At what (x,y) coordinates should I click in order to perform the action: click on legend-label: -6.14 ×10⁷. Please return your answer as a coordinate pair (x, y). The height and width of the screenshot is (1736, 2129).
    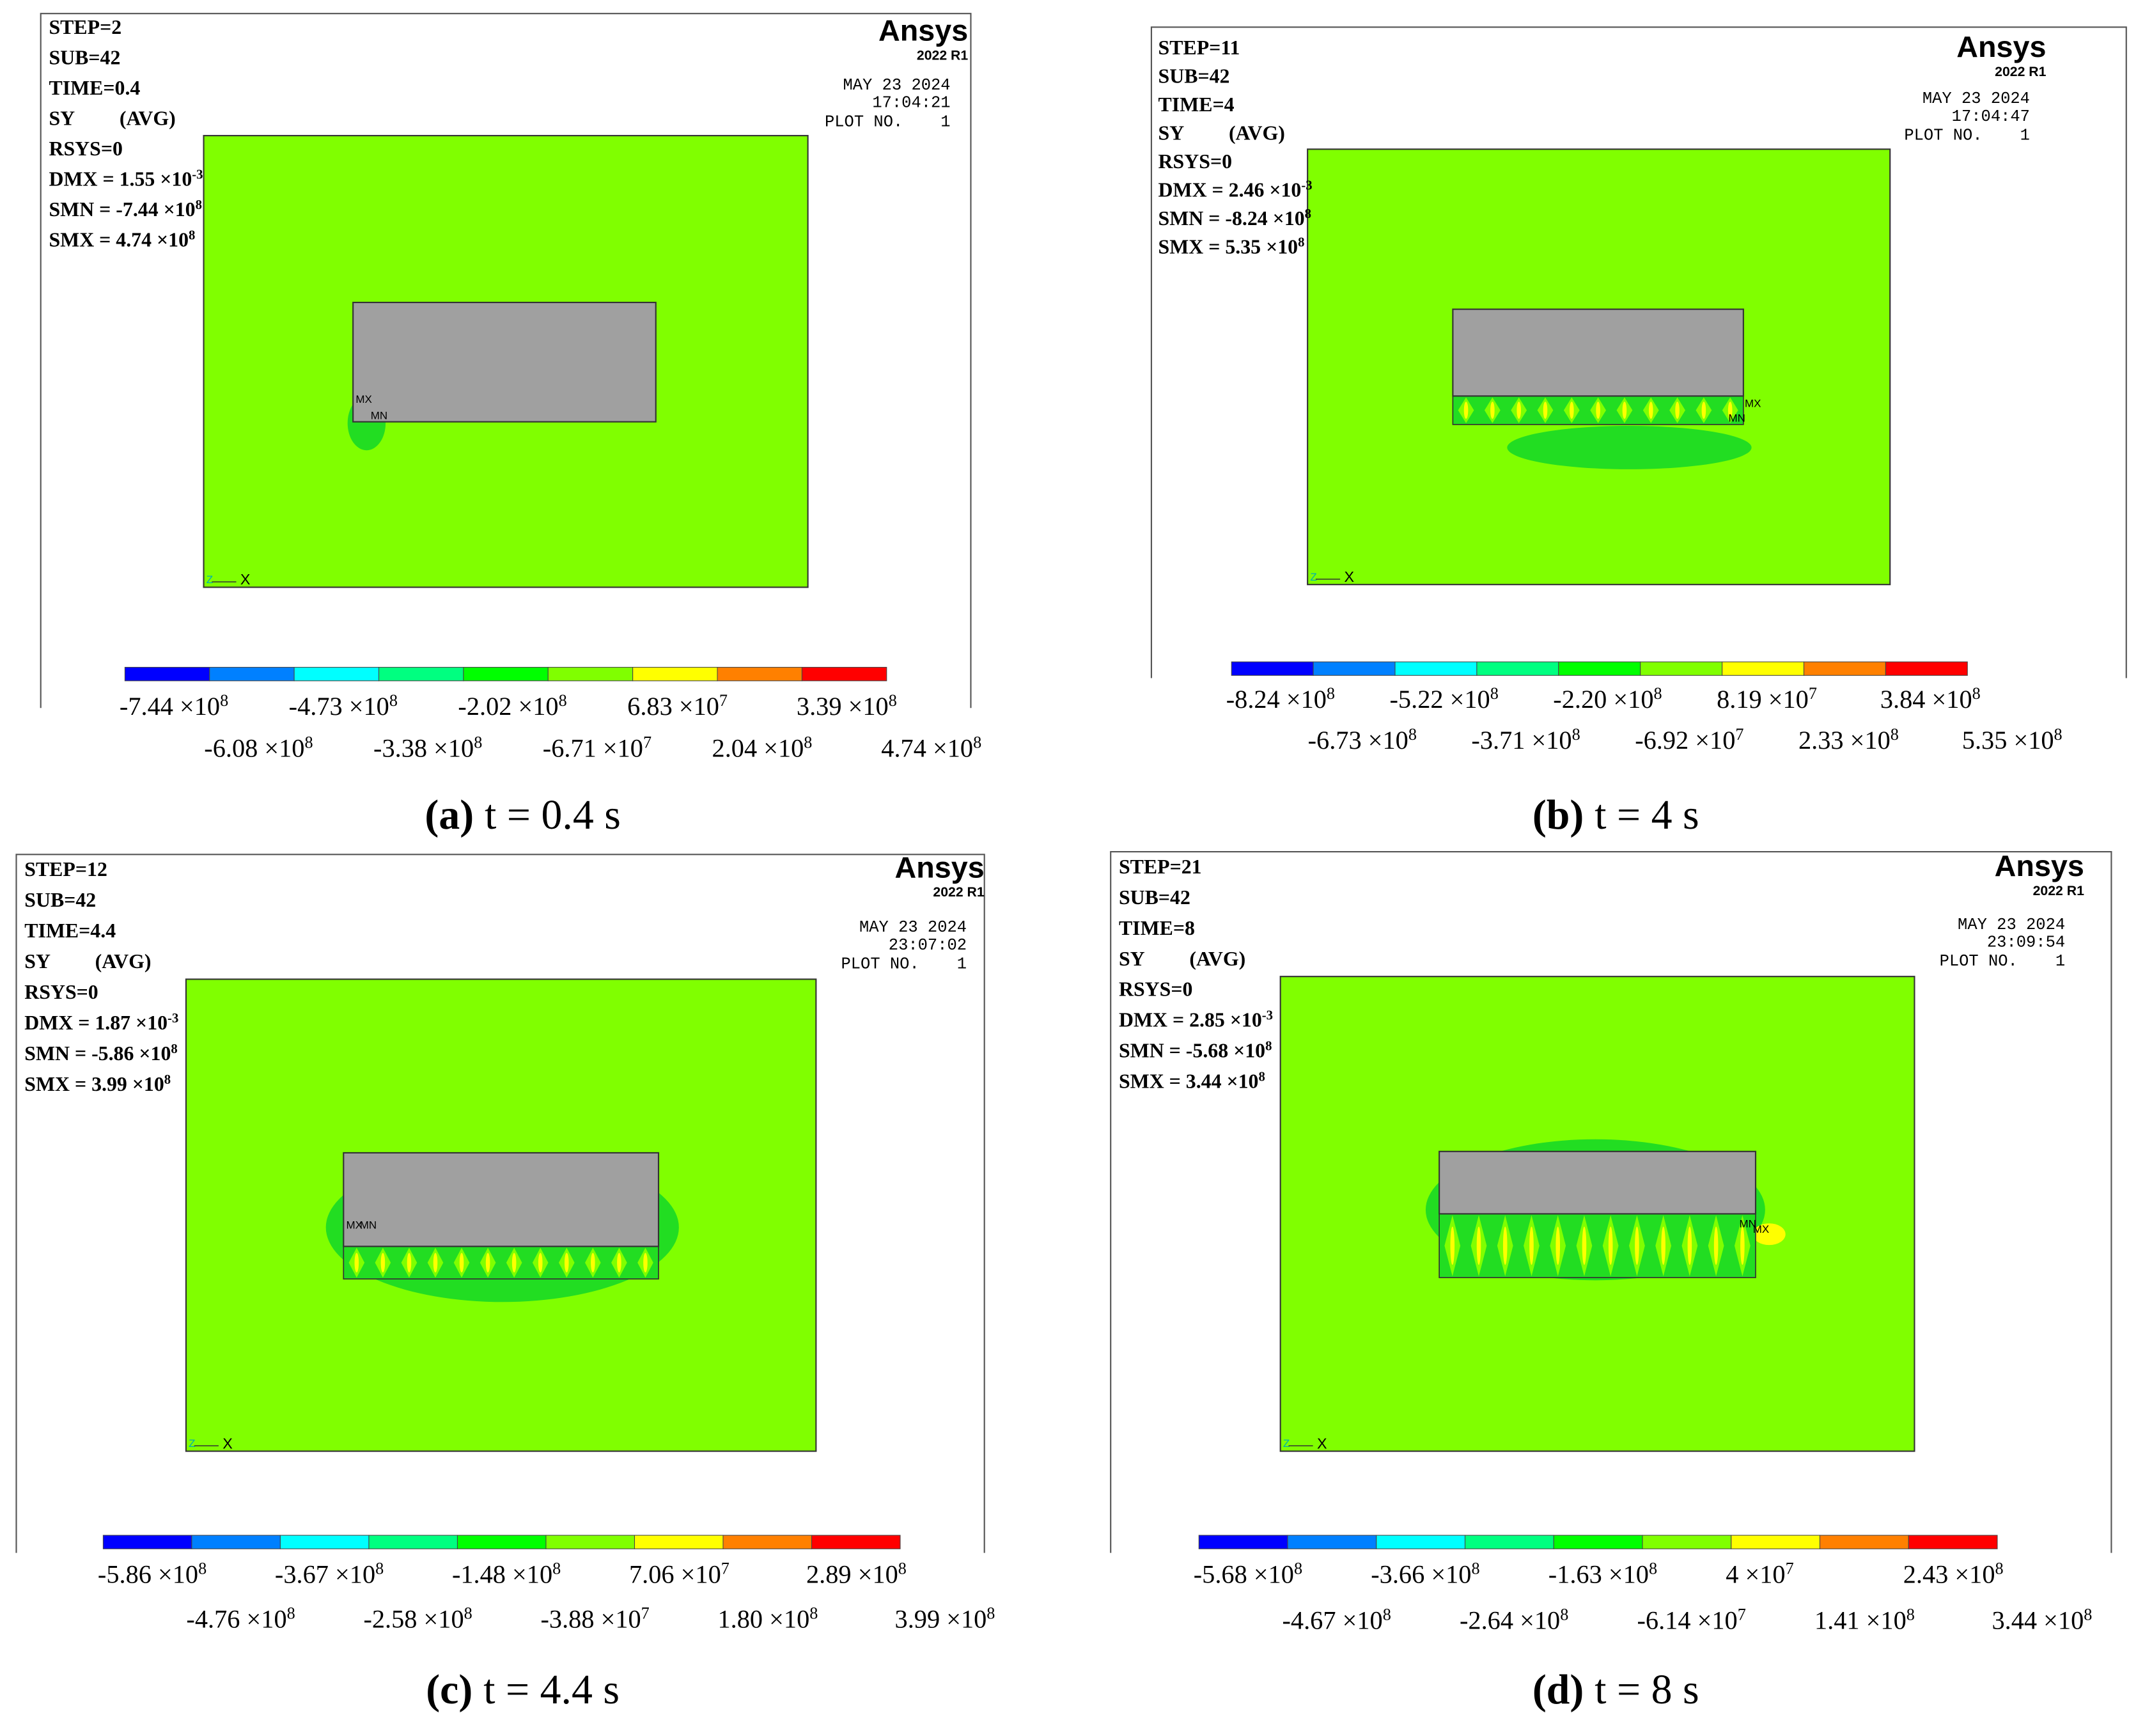
    Looking at the image, I should click on (1691, 1619).